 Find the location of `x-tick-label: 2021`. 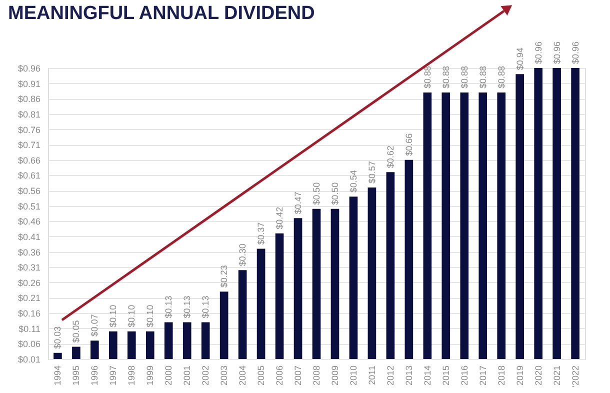

x-tick-label: 2021 is located at coordinates (557, 376).